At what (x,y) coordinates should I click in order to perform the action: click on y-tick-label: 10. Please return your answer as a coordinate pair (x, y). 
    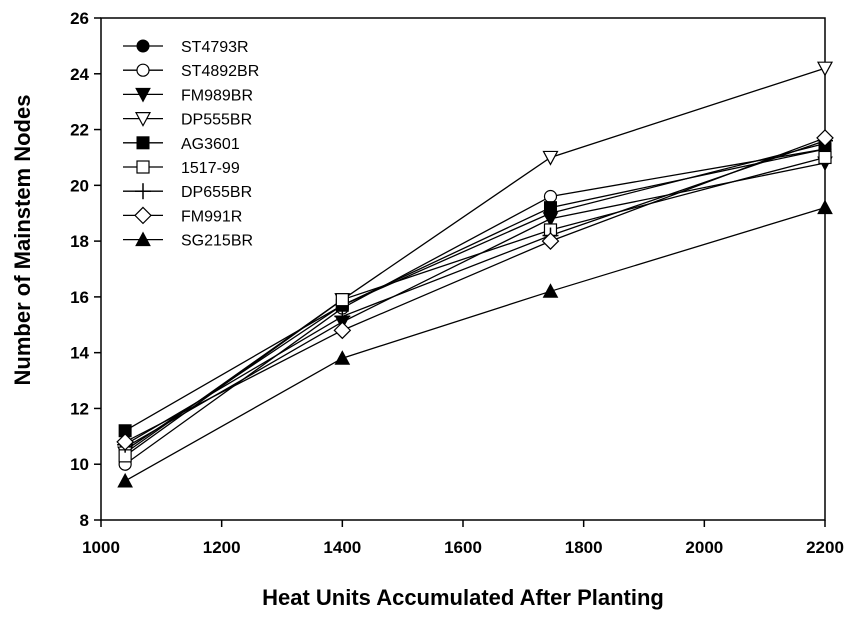
    Looking at the image, I should click on (79, 464).